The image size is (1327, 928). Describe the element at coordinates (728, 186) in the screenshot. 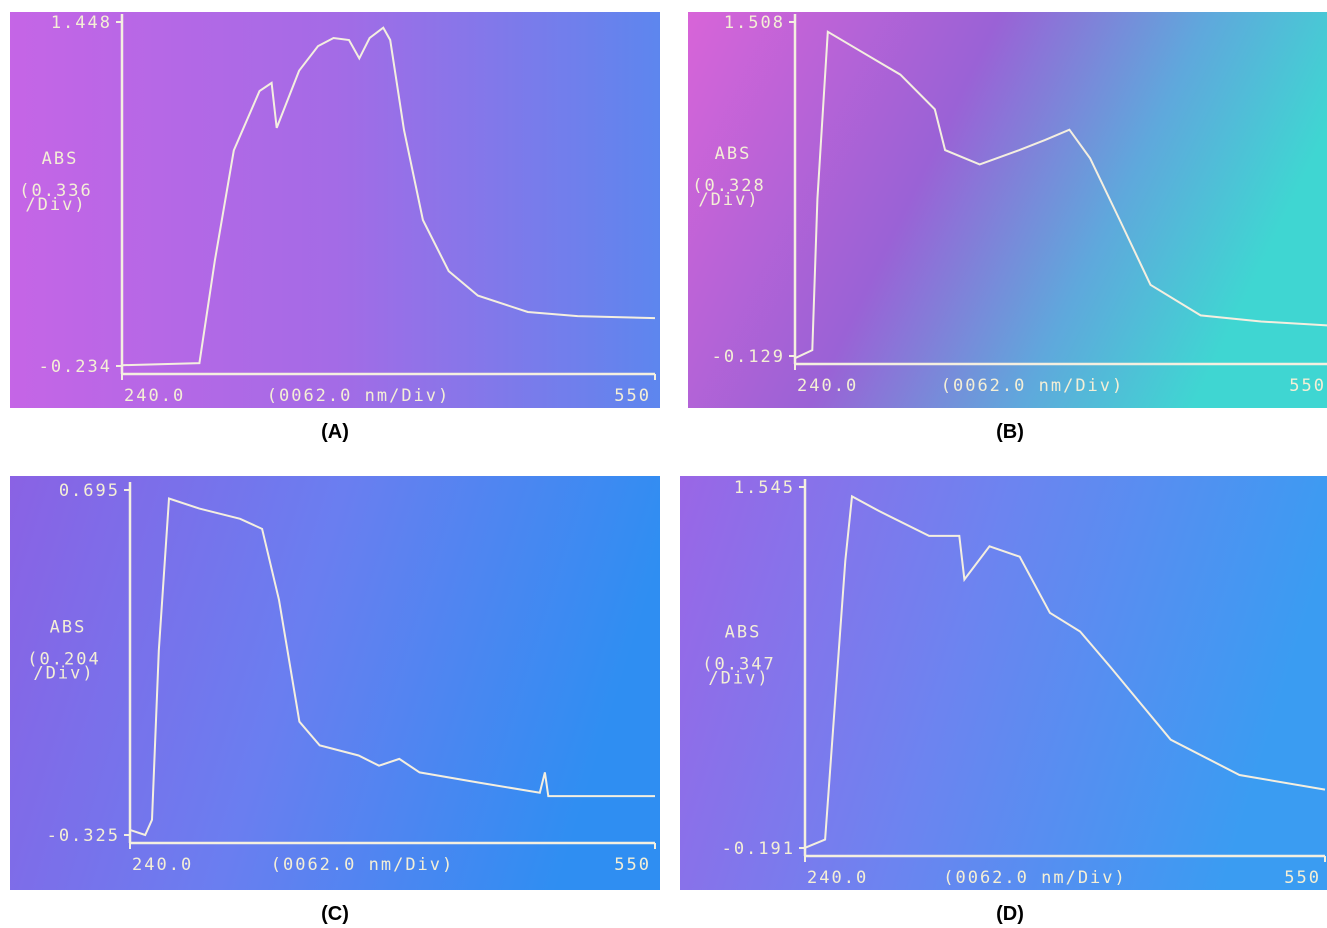

I see `y-div-label: (0.328` at that location.